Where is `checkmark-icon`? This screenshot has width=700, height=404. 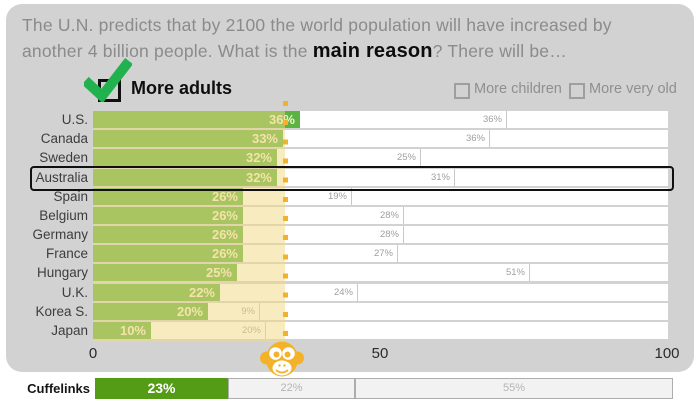
checkmark-icon is located at coordinates (108, 80).